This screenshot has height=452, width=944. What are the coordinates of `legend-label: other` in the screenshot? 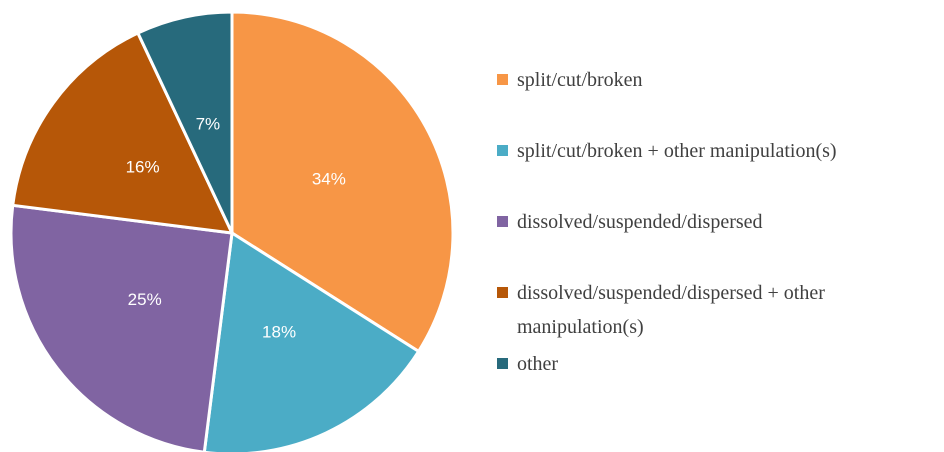 It's located at (538, 364).